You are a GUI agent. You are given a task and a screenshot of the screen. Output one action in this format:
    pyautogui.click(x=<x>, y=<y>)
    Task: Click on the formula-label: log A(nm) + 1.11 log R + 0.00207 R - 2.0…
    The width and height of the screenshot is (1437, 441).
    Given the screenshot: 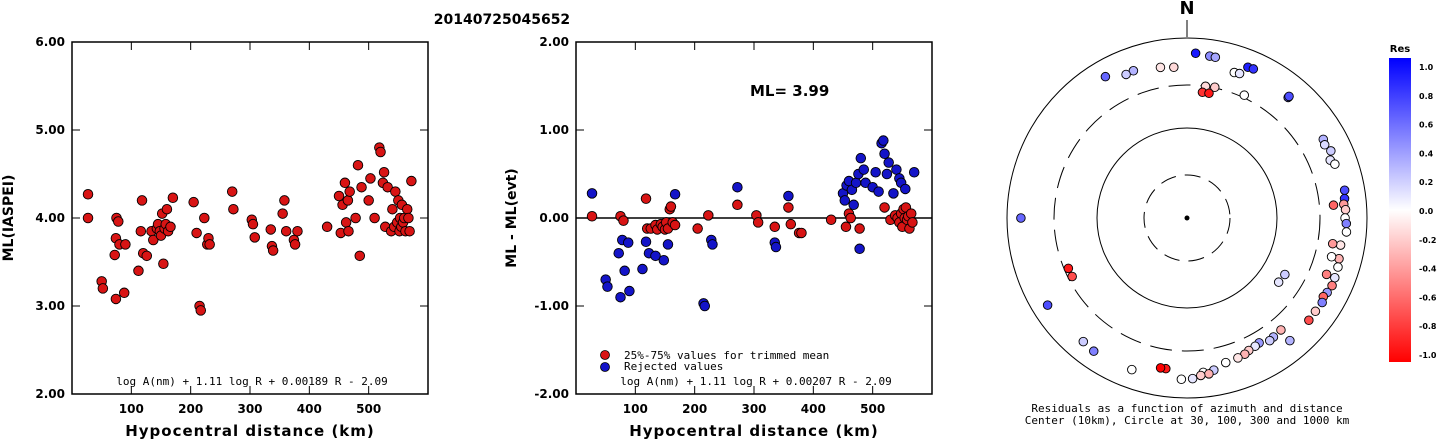 What is the action you would take?
    pyautogui.click(x=756, y=381)
    